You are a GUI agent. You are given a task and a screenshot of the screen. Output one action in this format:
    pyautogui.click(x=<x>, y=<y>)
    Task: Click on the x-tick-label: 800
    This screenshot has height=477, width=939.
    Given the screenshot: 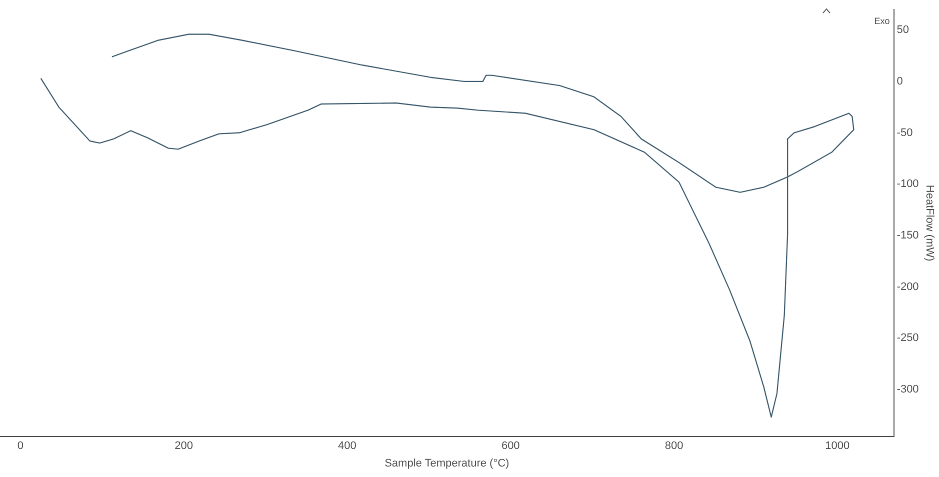 What is the action you would take?
    pyautogui.click(x=674, y=446)
    